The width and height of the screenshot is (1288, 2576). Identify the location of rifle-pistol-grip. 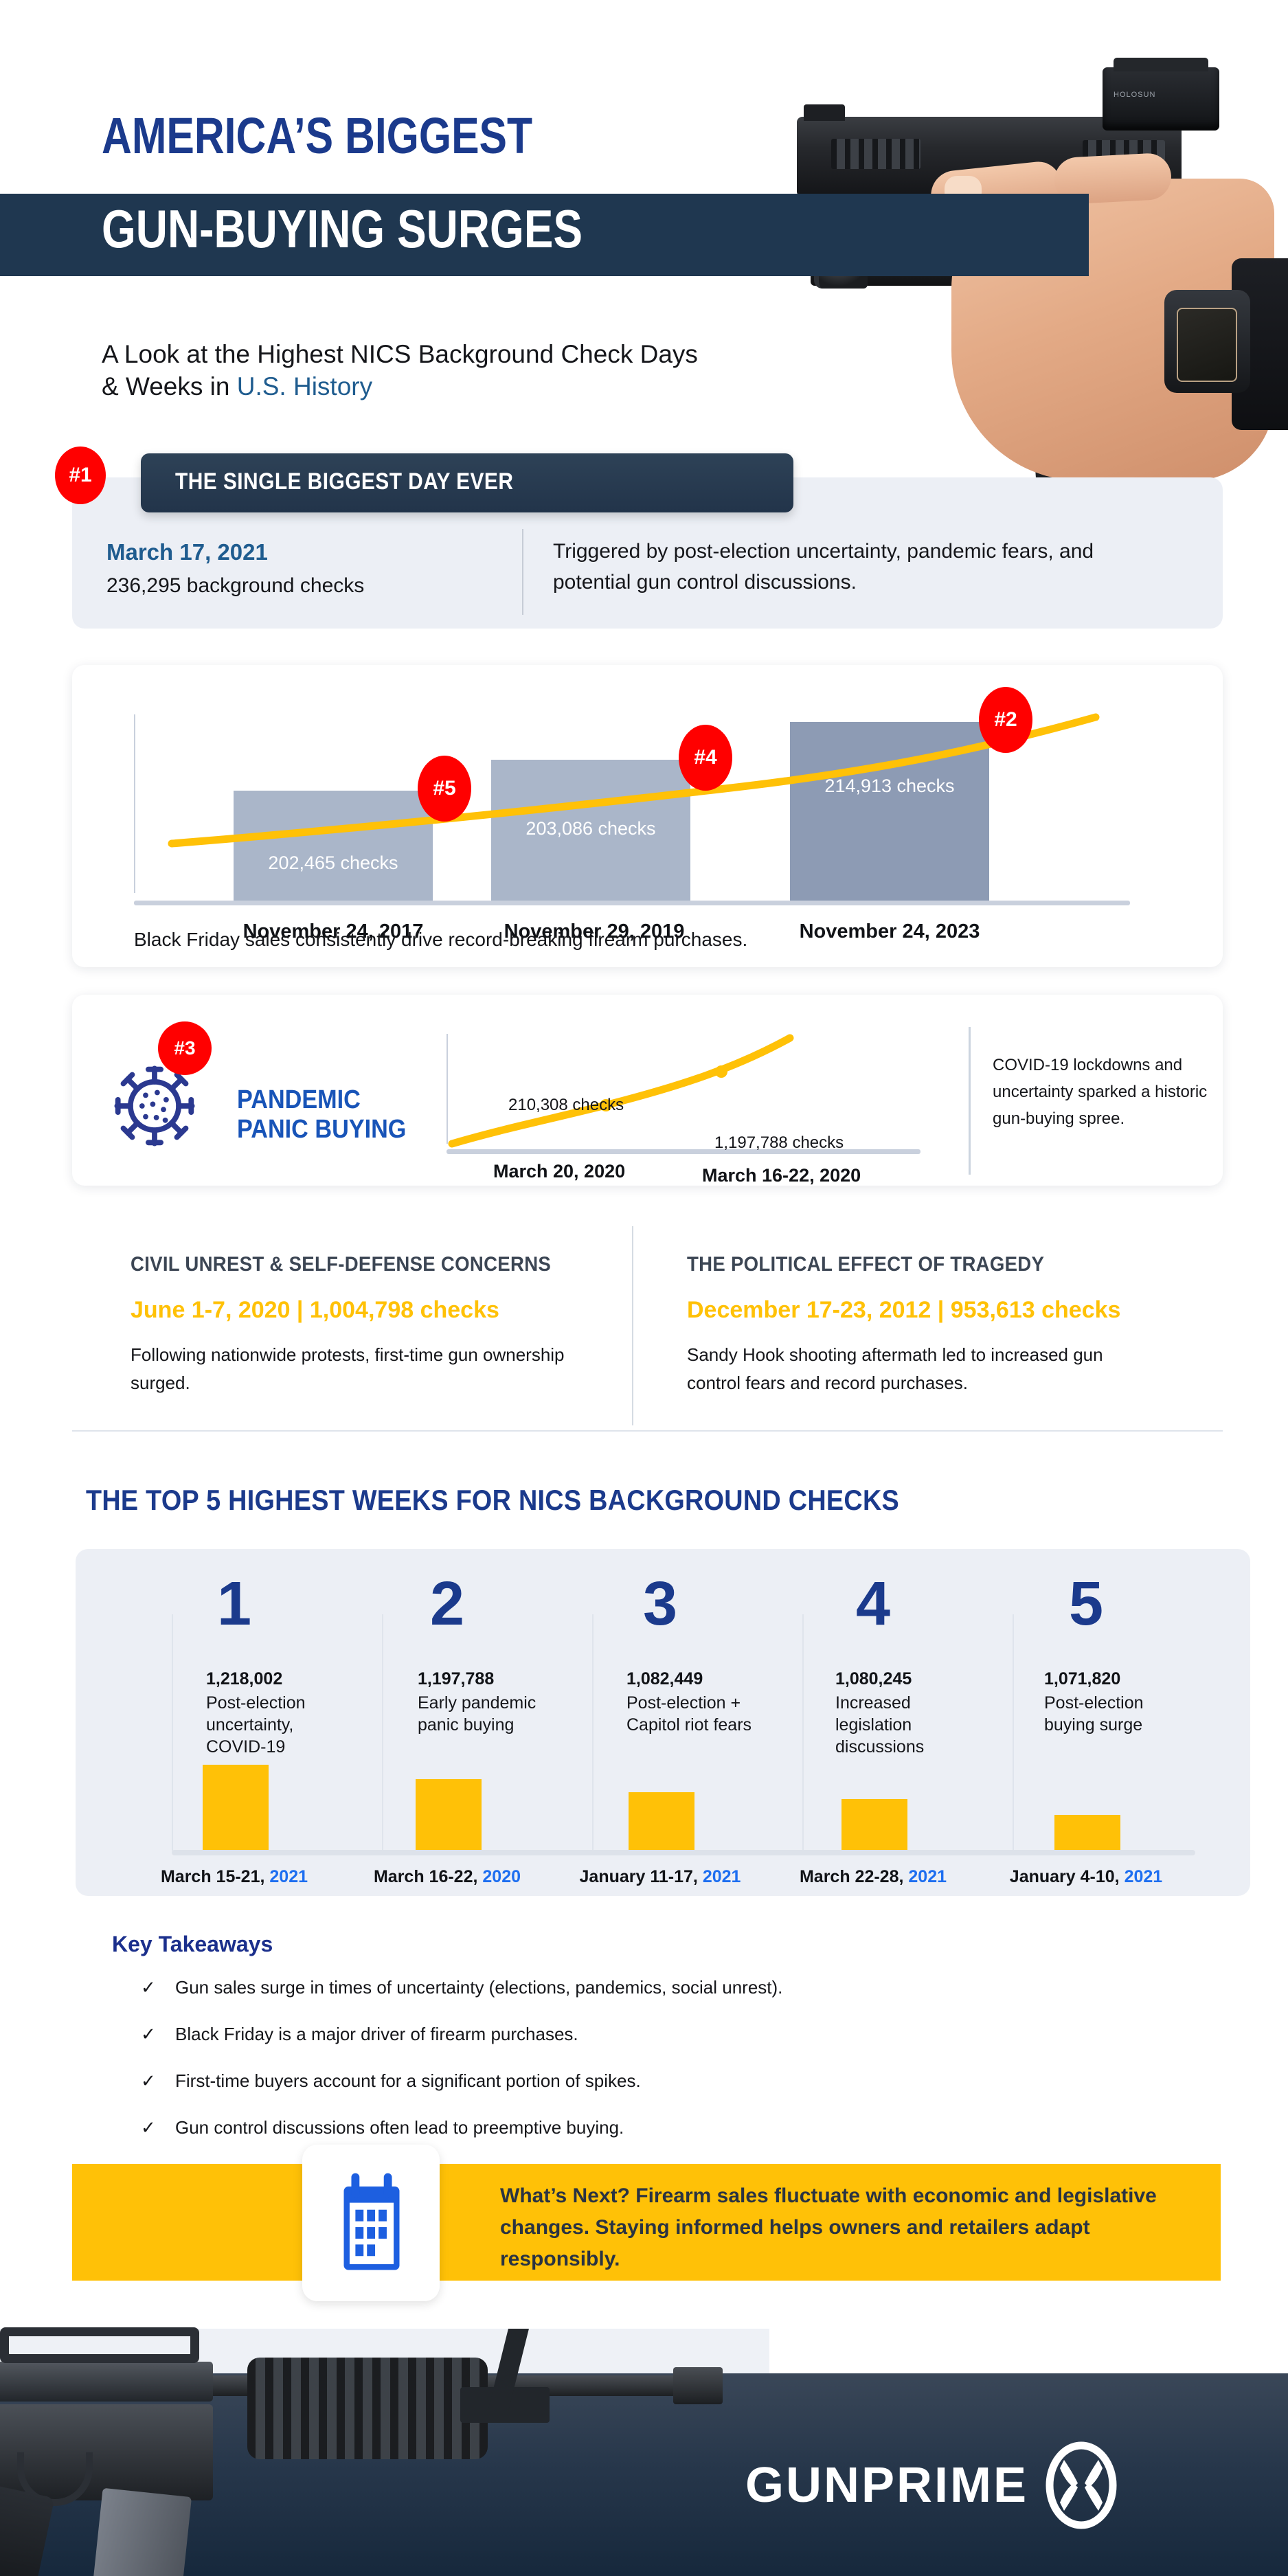
(27, 2530).